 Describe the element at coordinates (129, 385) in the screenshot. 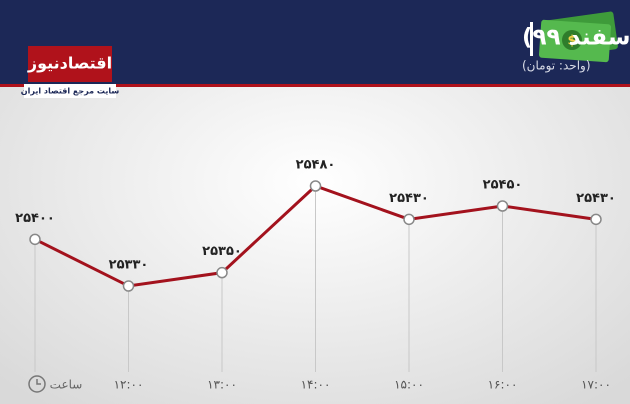

I see `x-tick-label: ۱۲:۰۰` at that location.